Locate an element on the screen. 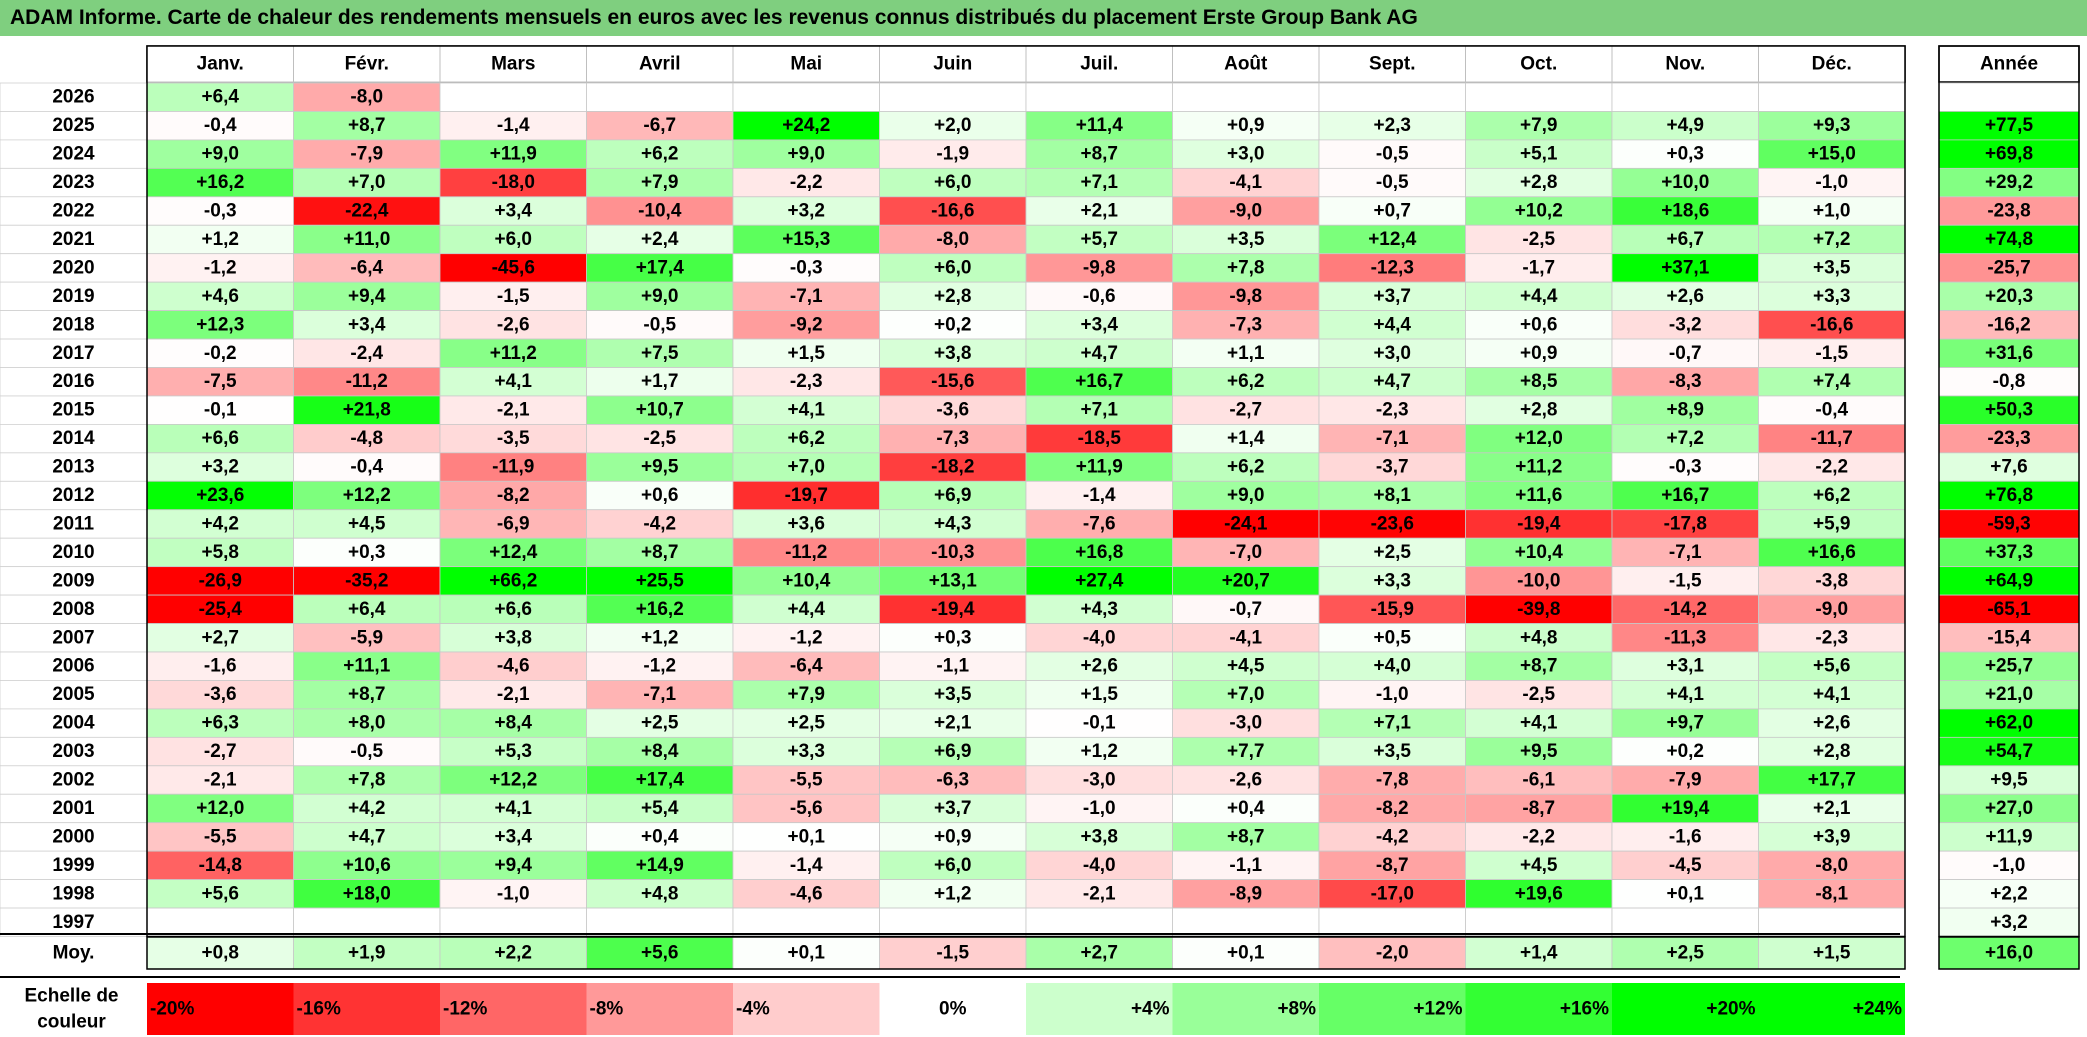 This screenshot has height=1037, width=2087. avg-value: +0,8 is located at coordinates (220, 953).